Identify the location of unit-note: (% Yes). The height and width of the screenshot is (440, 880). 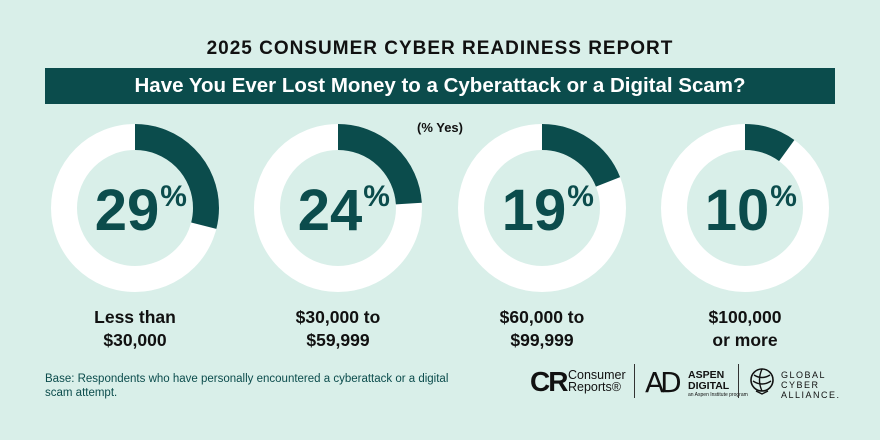
(439, 127).